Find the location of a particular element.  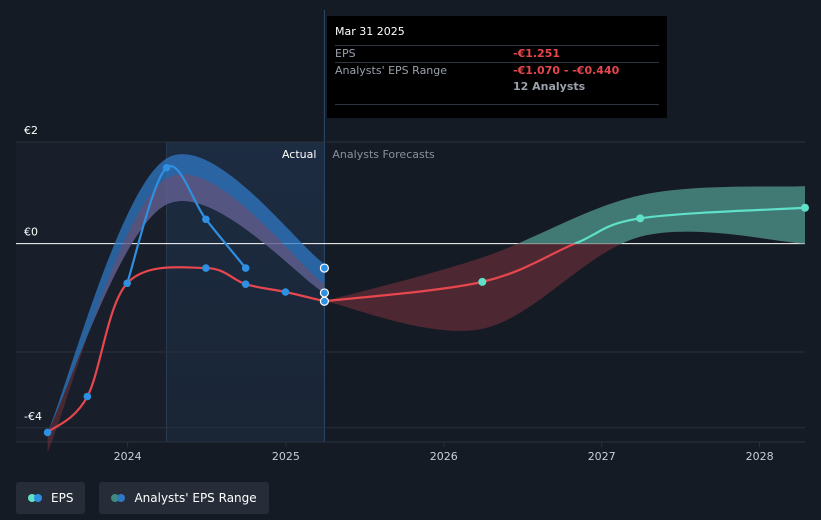

tooltip-range-row: Analysts' EPS Range -€1.070 - -€0.440 is located at coordinates (497, 70).